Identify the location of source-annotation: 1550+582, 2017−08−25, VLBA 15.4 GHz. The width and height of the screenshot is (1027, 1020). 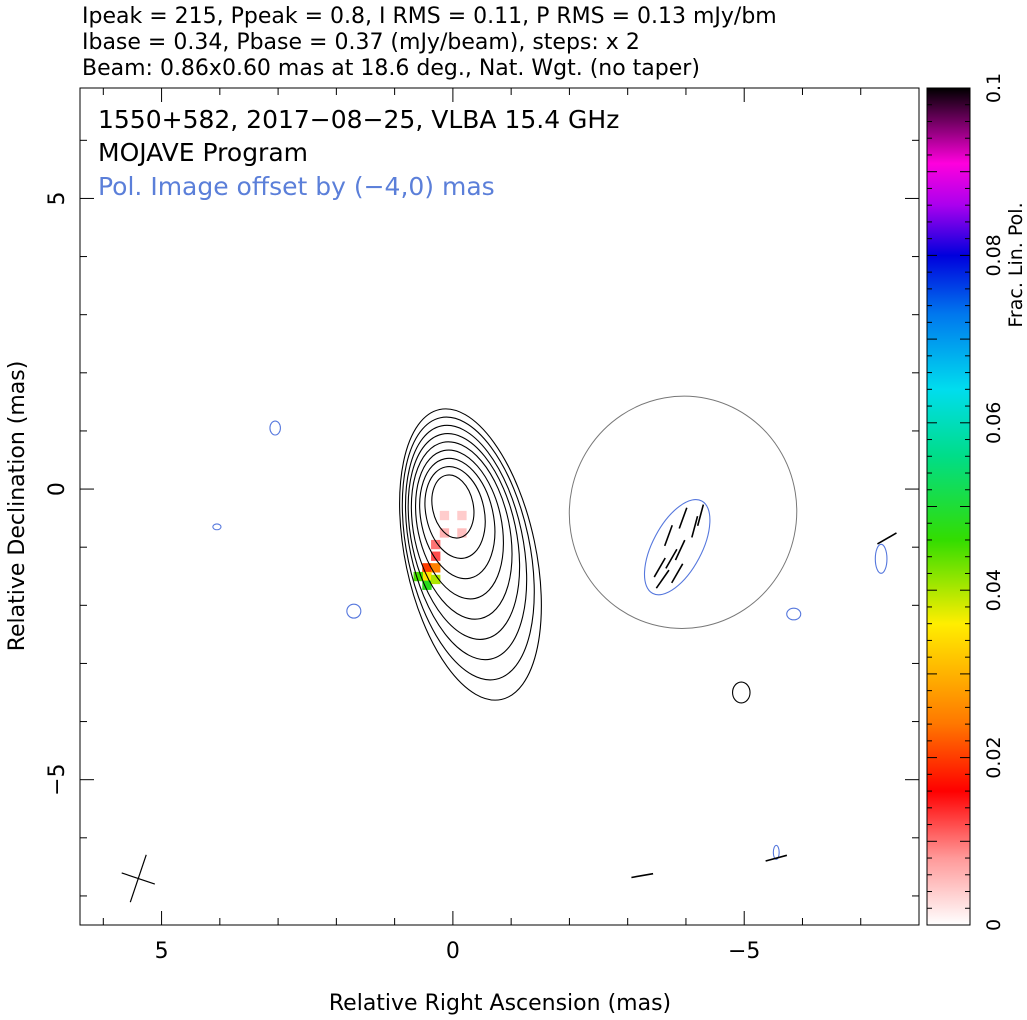
(358, 119).